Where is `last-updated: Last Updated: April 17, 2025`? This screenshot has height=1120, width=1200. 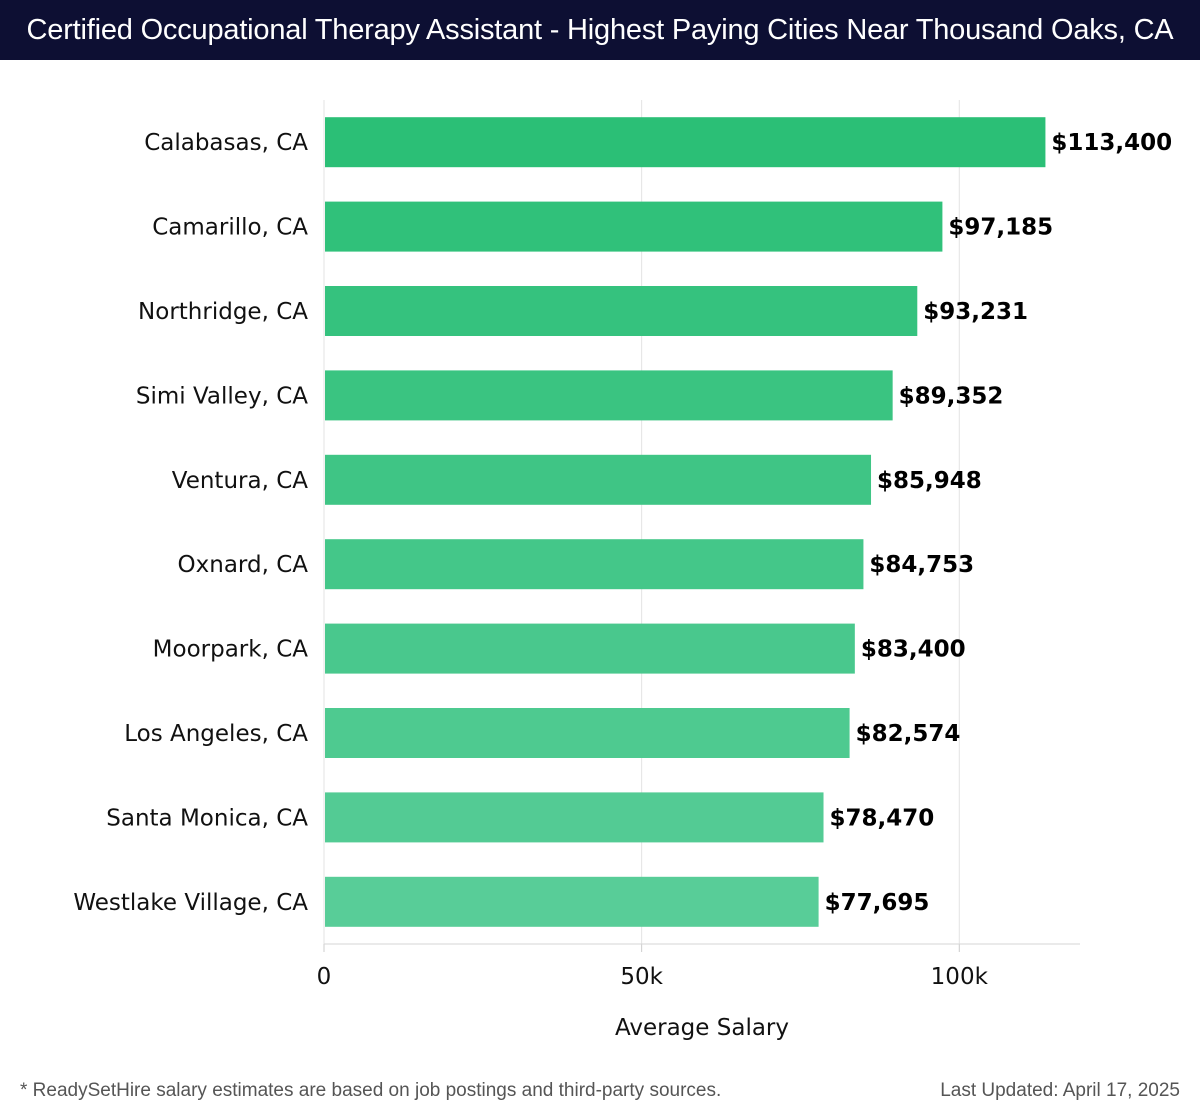
last-updated: Last Updated: April 17, 2025 is located at coordinates (1060, 1090).